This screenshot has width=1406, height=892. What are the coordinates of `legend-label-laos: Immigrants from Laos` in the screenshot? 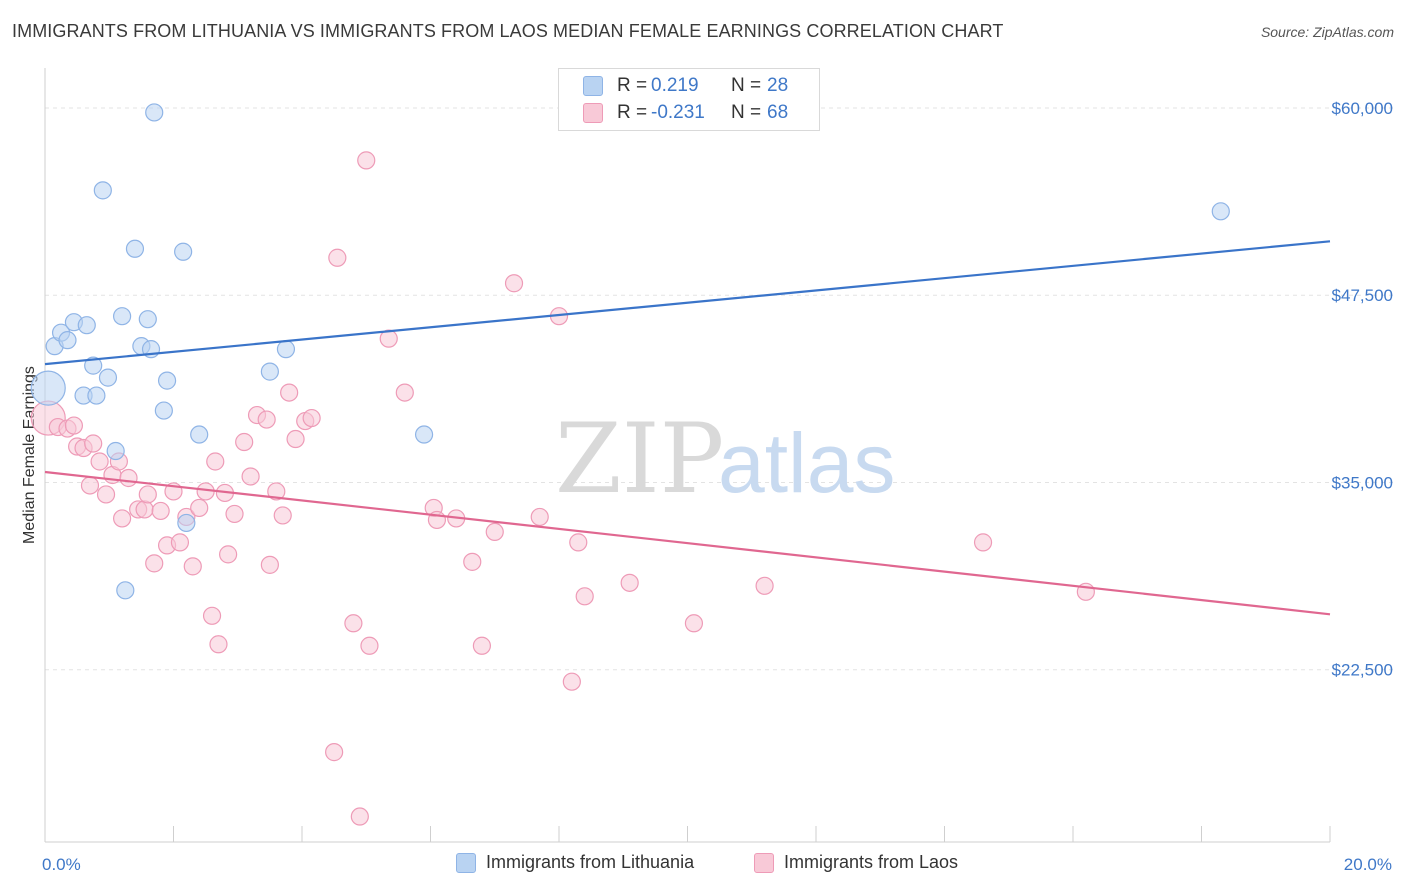 It's located at (871, 862).